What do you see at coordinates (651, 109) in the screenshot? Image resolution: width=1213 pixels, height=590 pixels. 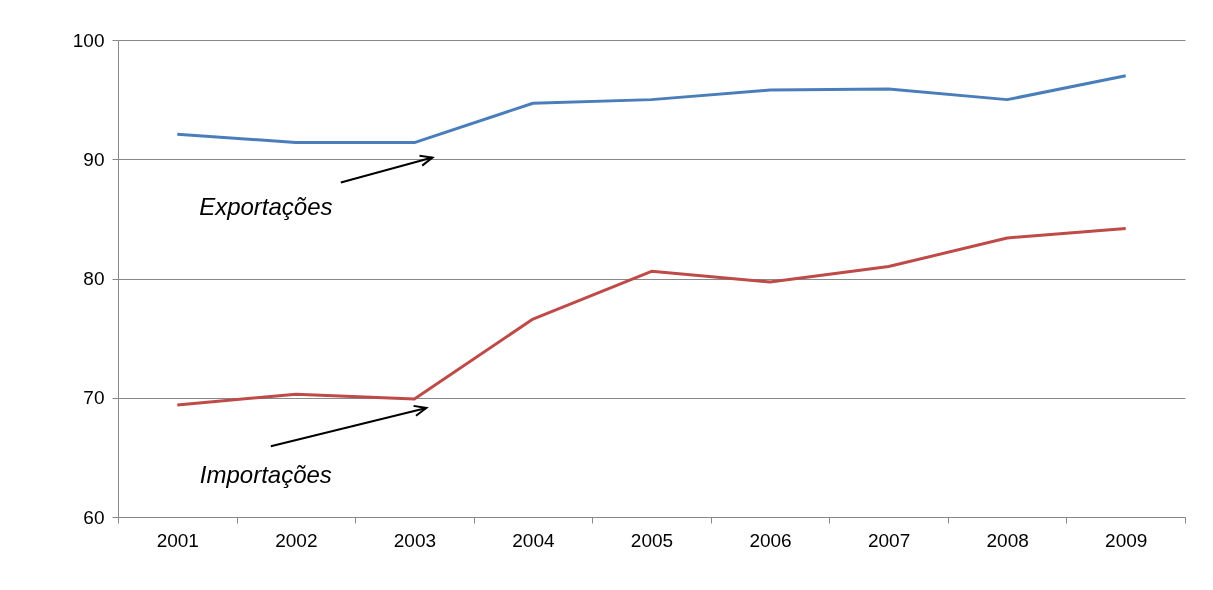 I see `line-series` at bounding box center [651, 109].